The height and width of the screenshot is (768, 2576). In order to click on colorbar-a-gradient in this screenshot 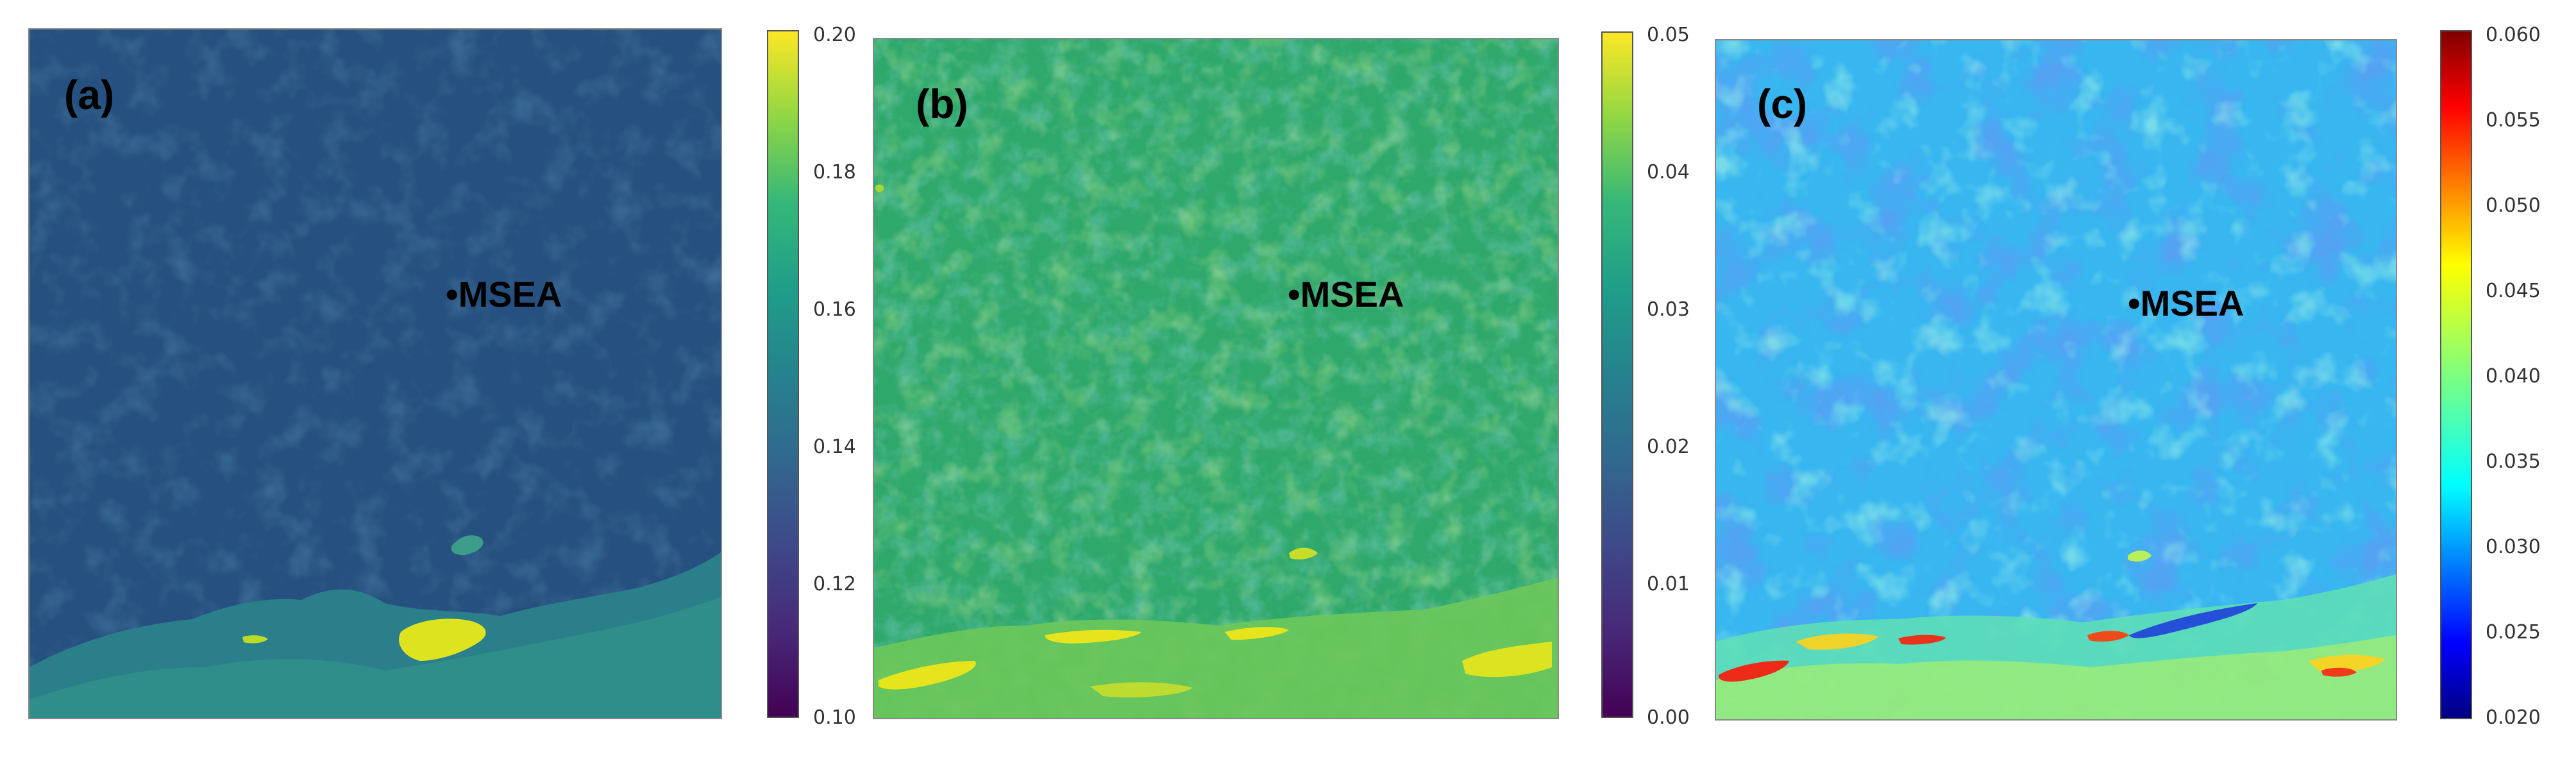, I will do `click(783, 374)`.